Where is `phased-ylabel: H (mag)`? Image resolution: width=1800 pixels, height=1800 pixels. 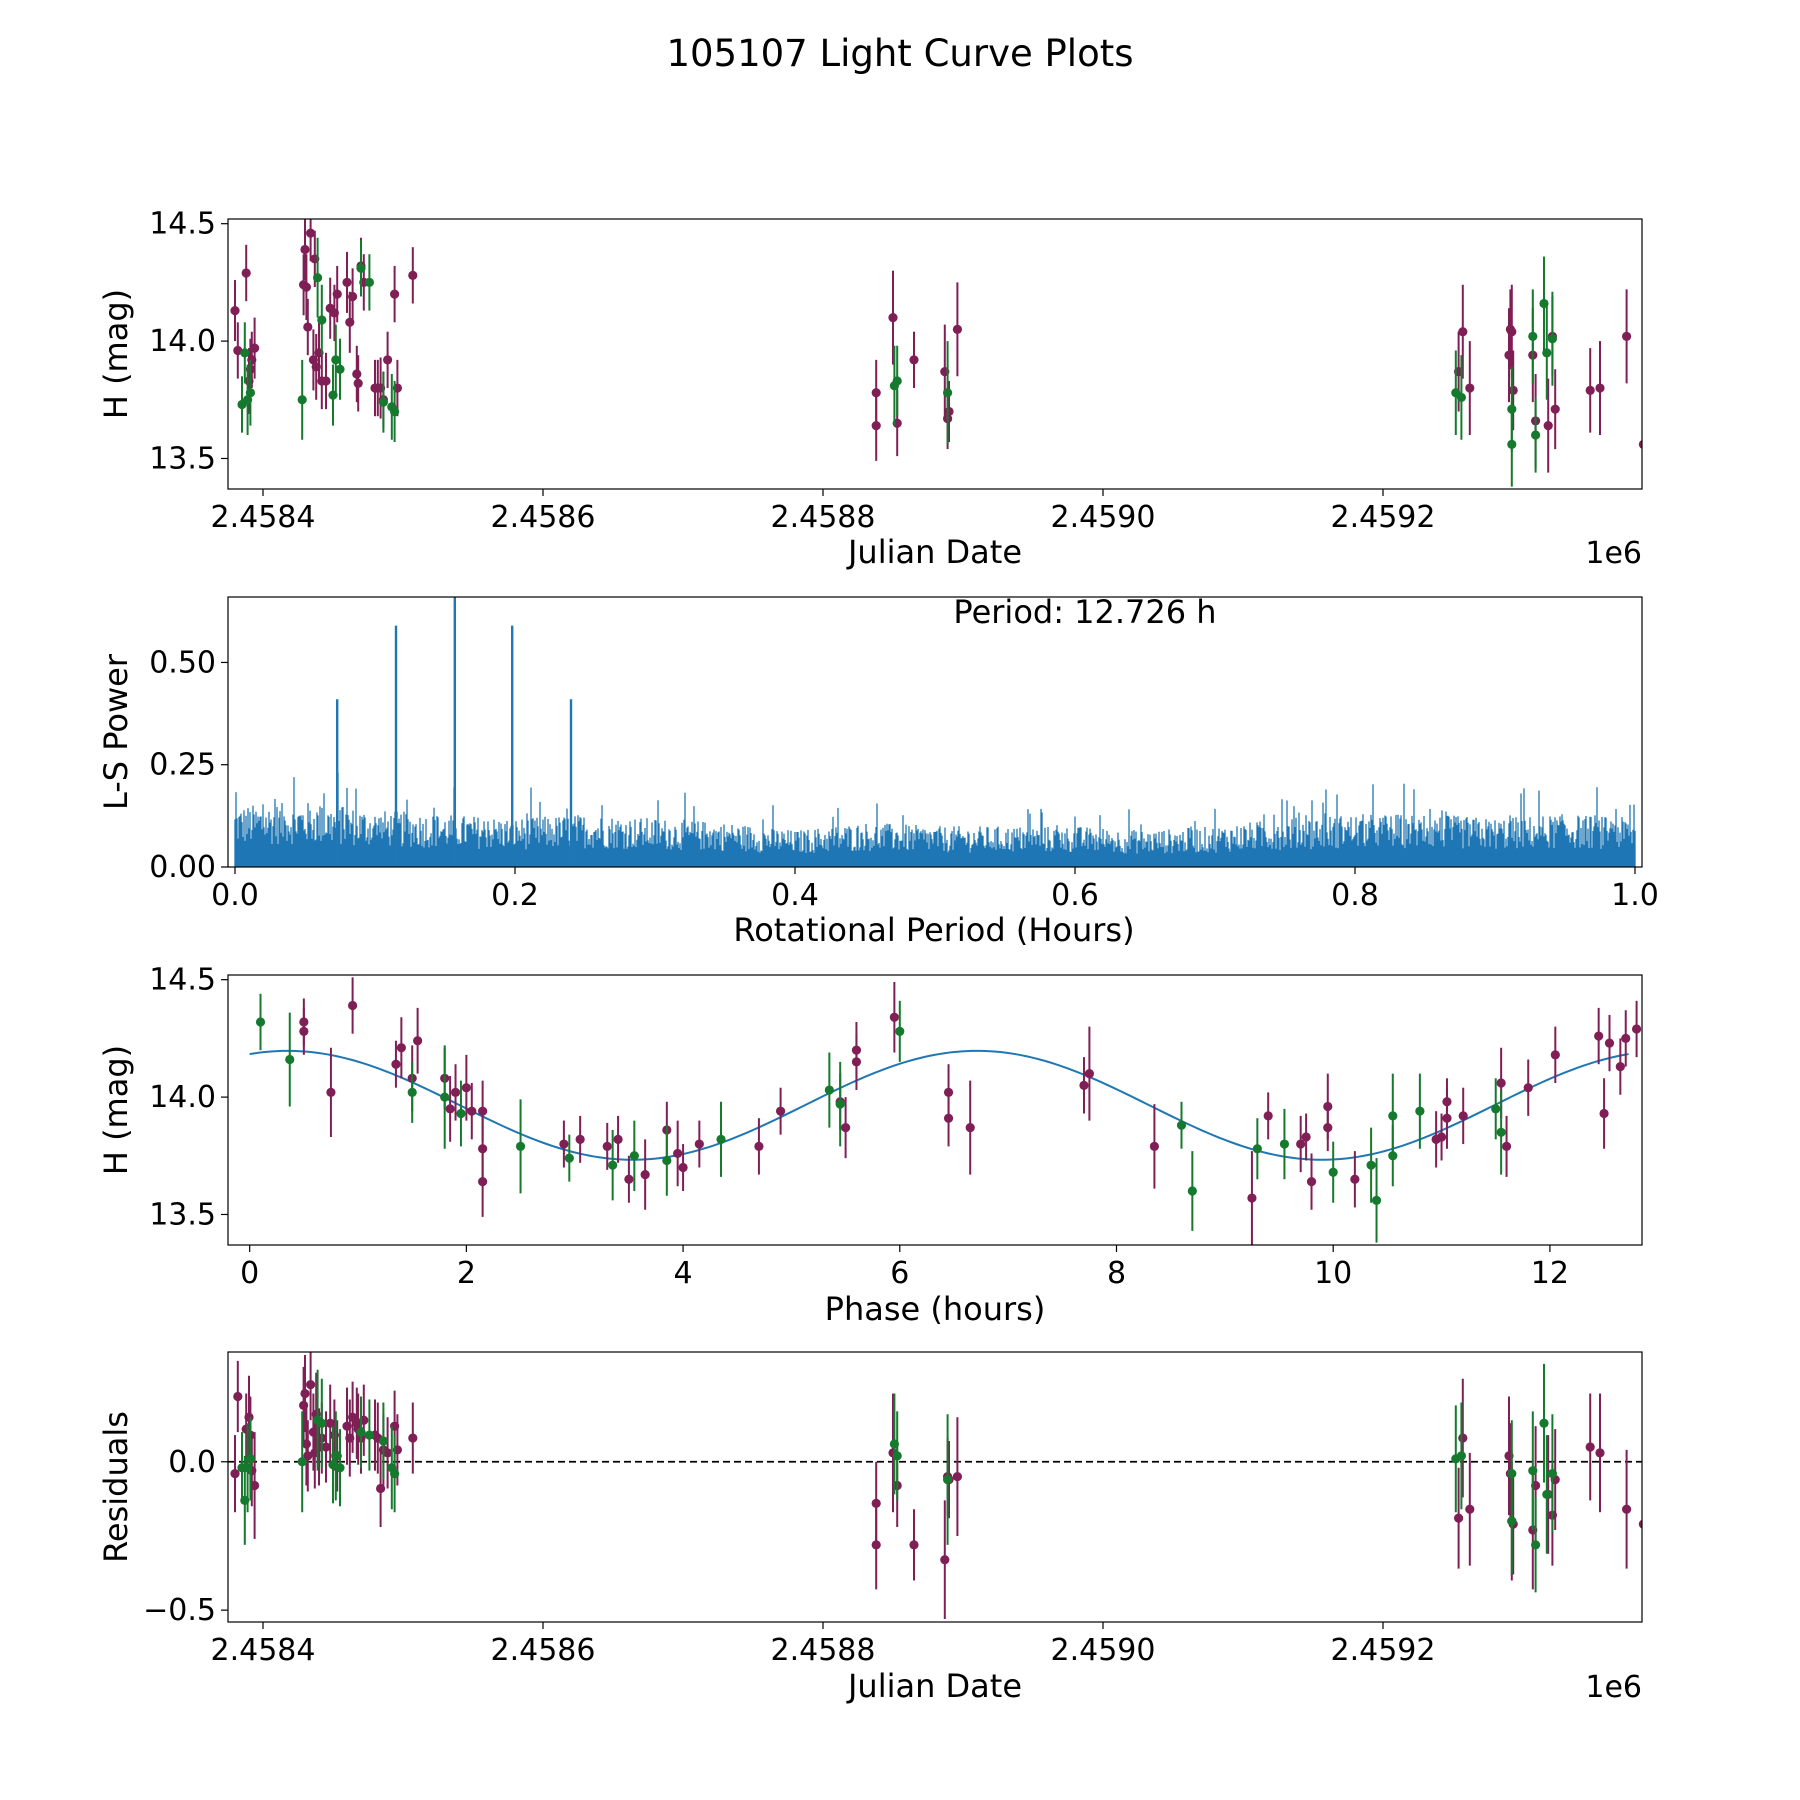 phased-ylabel: H (mag) is located at coordinates (116, 1110).